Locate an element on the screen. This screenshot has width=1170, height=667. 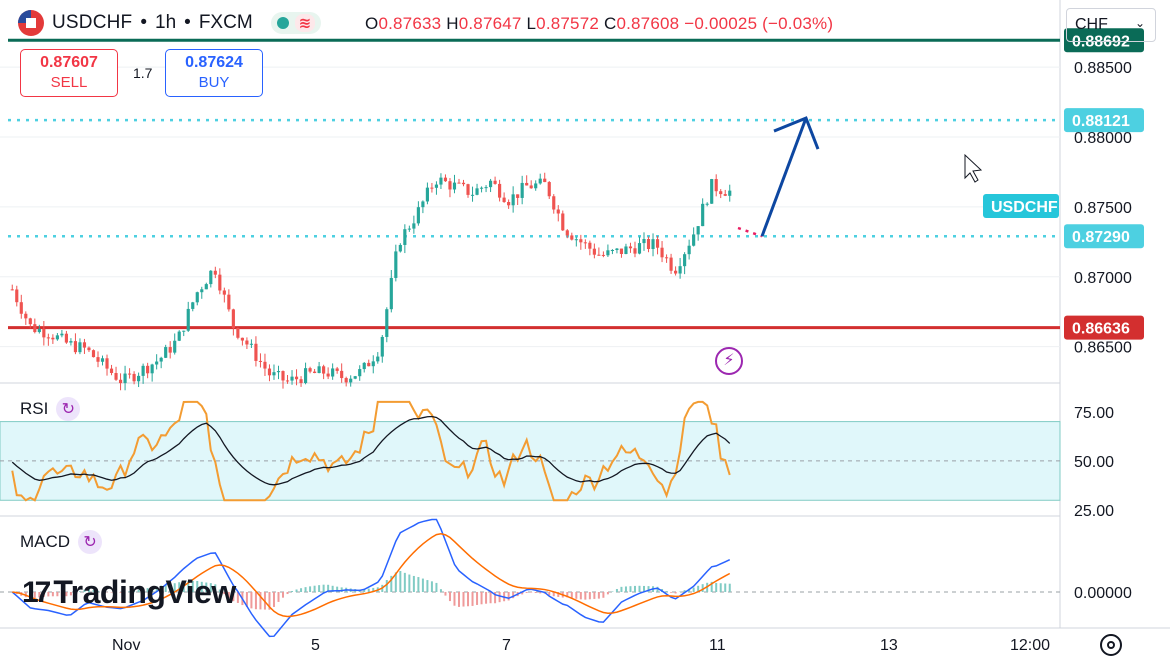
close-value: 0.87608 is located at coordinates (648, 23).